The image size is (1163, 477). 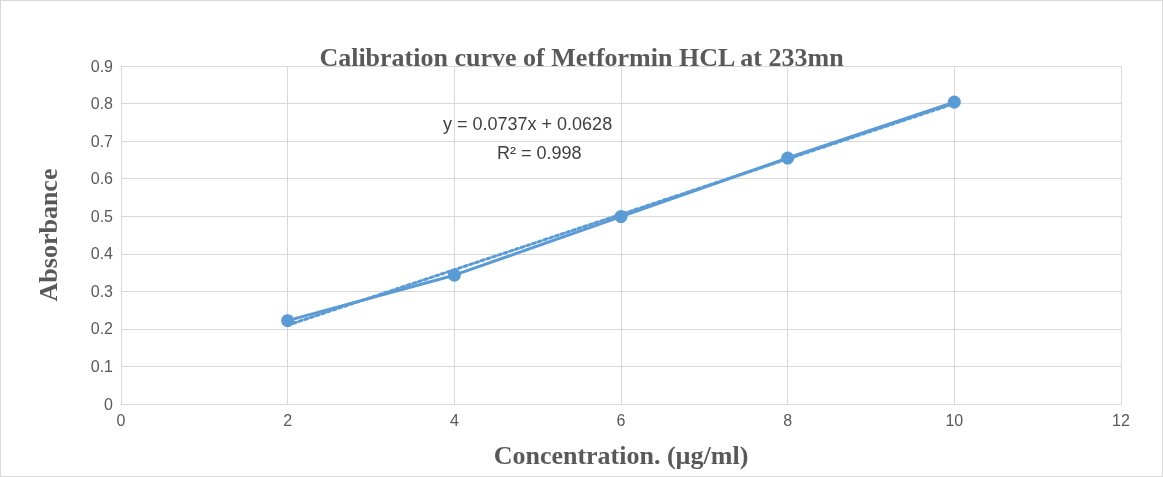 What do you see at coordinates (102, 179) in the screenshot?
I see `y-tick-label: 0.6` at bounding box center [102, 179].